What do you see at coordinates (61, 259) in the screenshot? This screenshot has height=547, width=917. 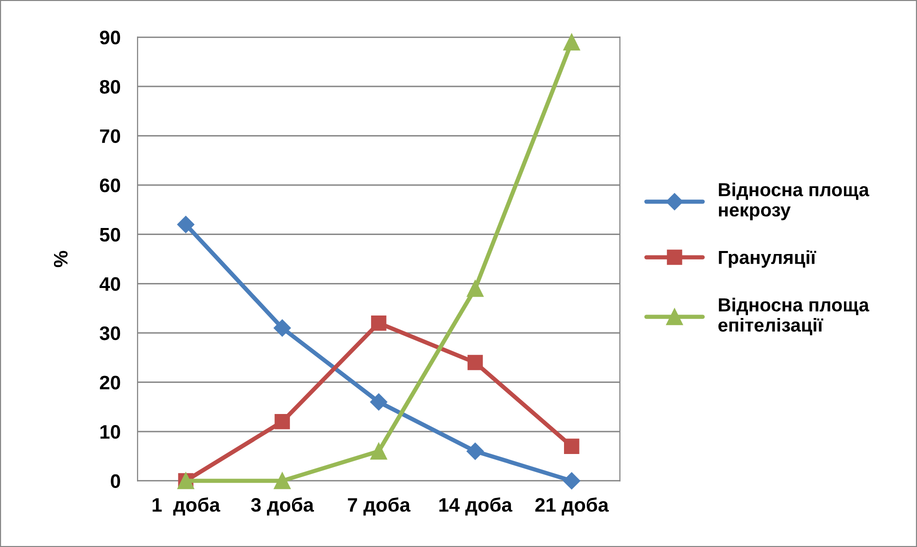 I see `y-axis-title: %` at bounding box center [61, 259].